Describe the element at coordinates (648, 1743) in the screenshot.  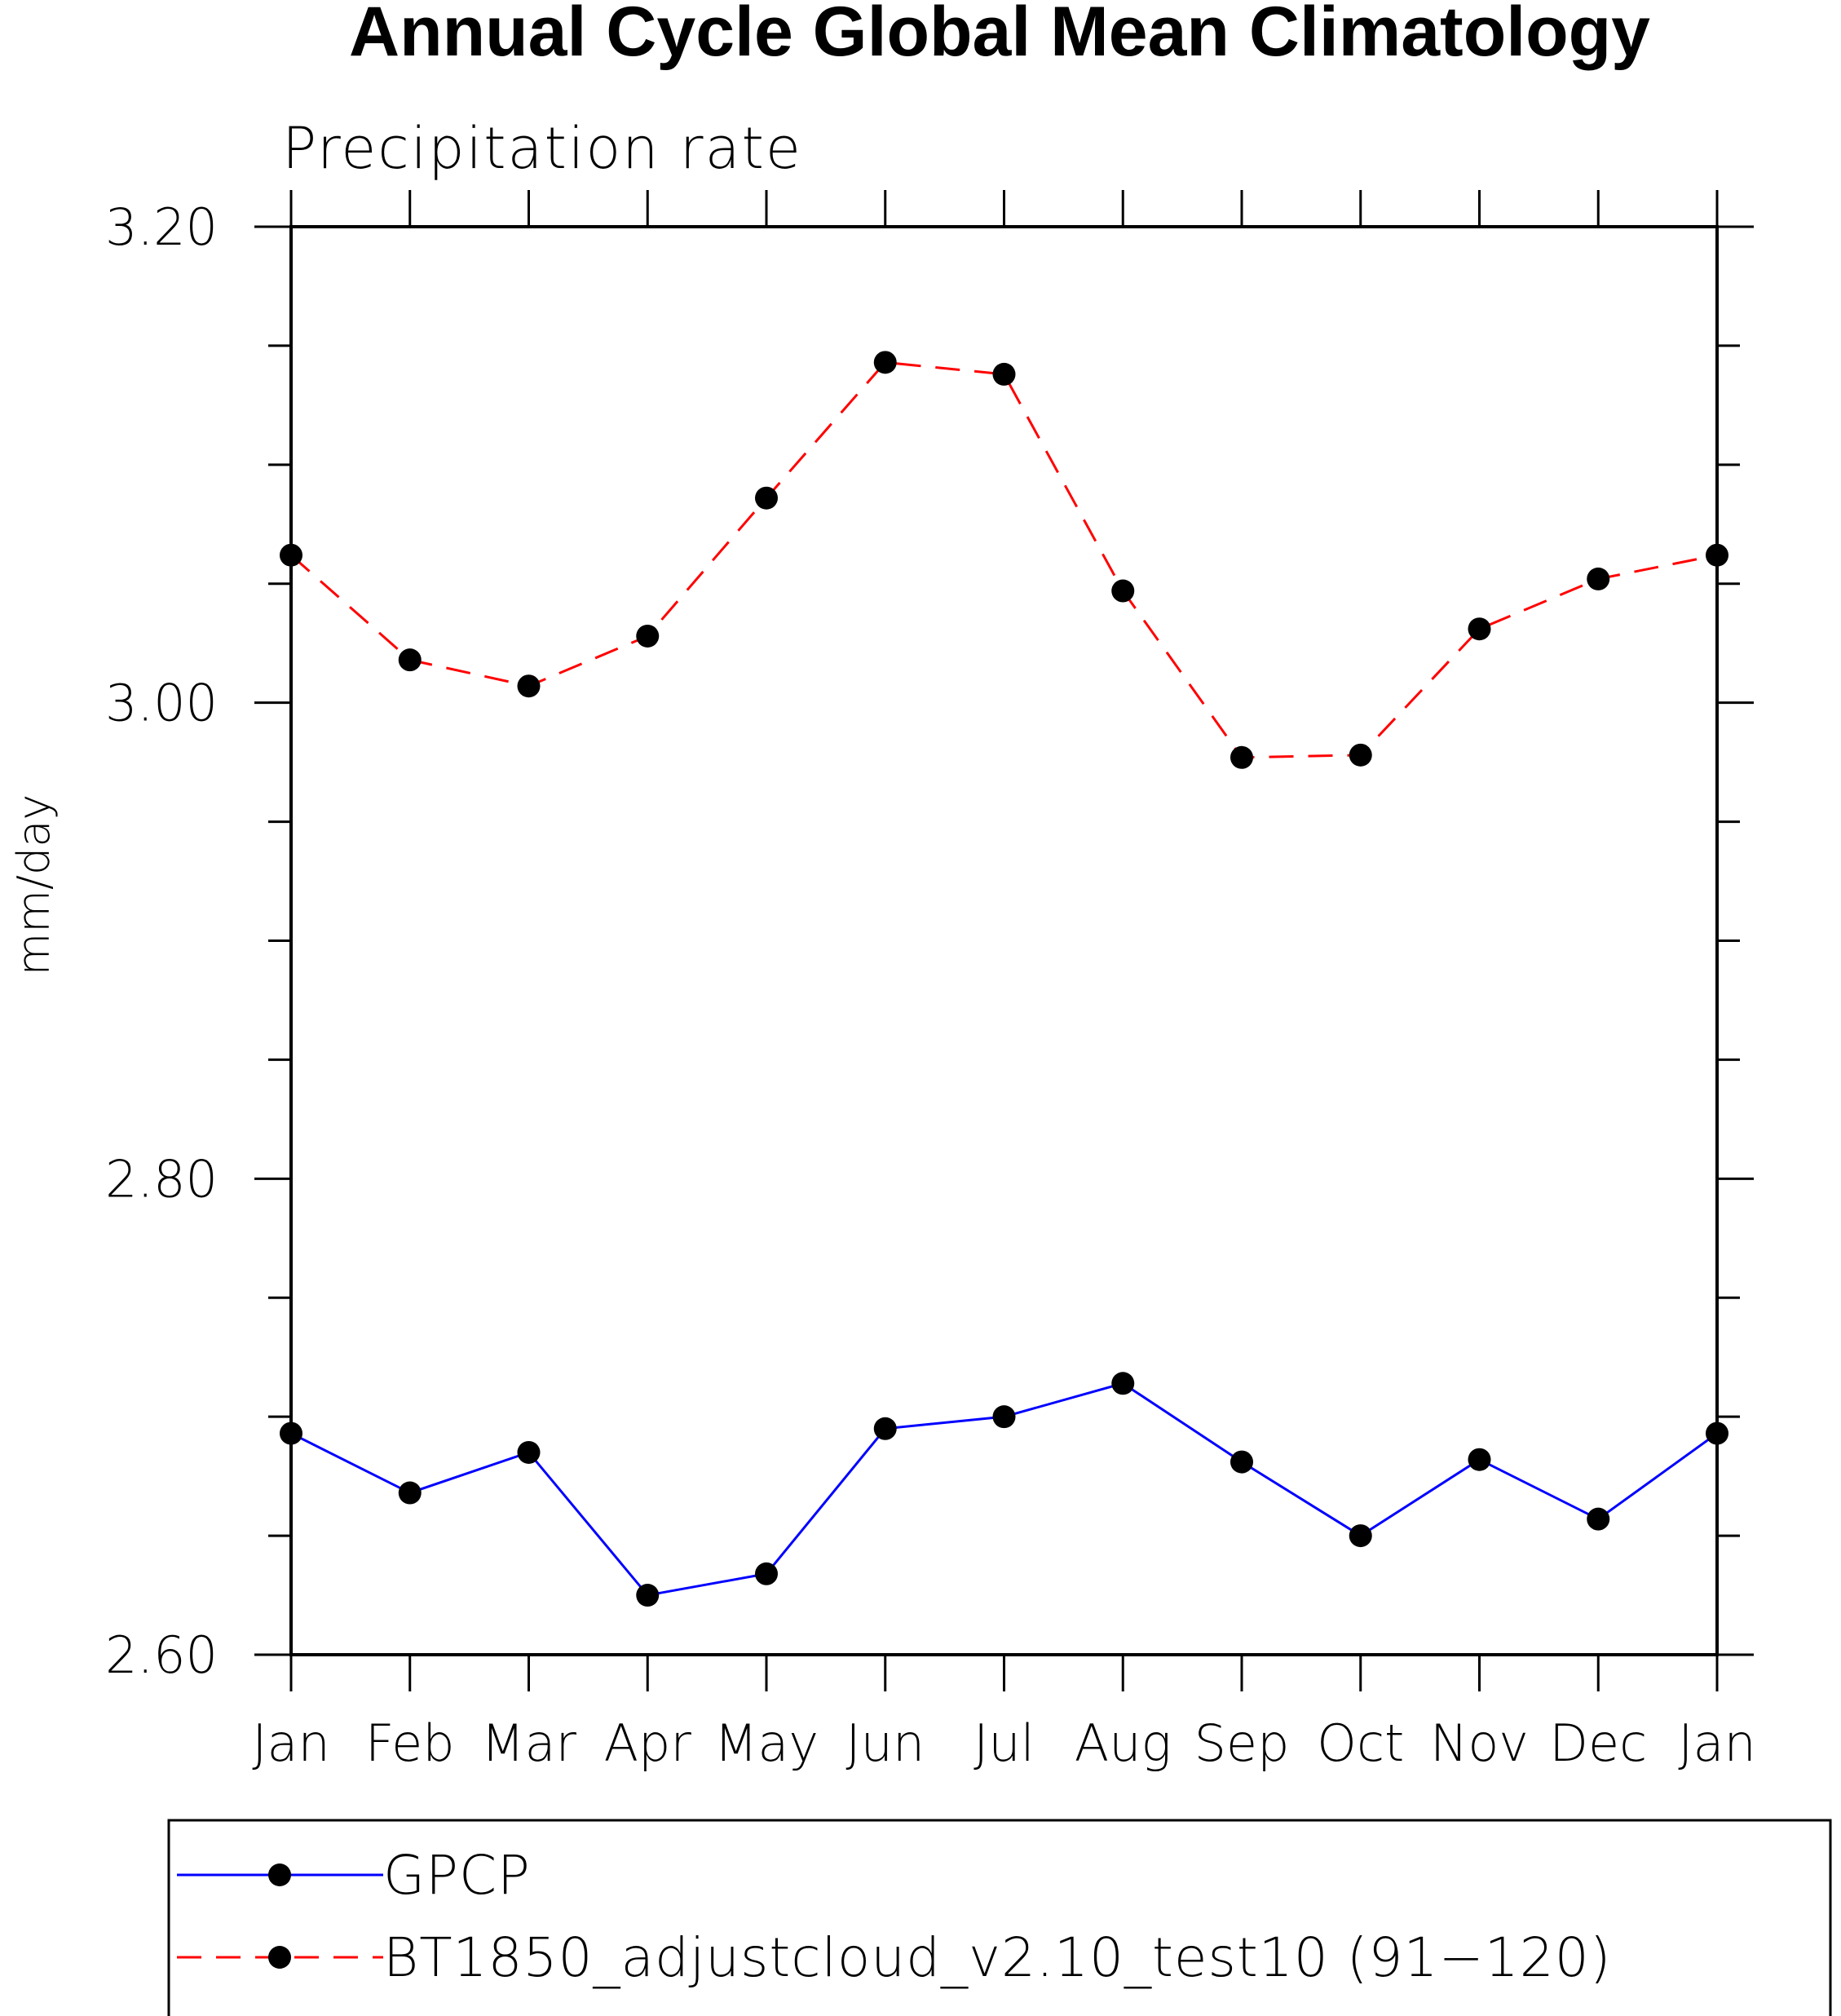
I see `x-tick-label: Apr` at that location.